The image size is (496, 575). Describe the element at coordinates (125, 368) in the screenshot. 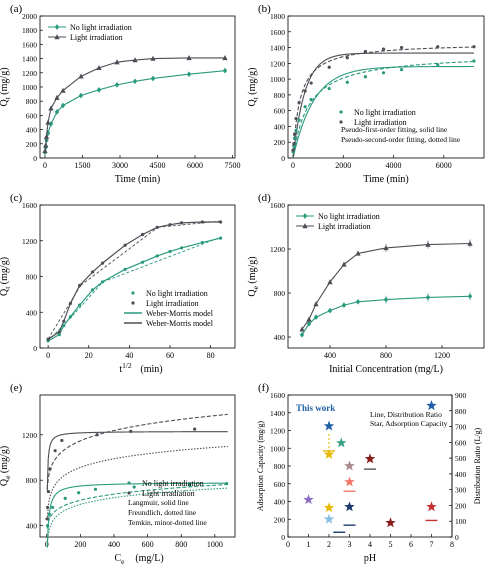

I see `x-axis-label: t1/2` at that location.